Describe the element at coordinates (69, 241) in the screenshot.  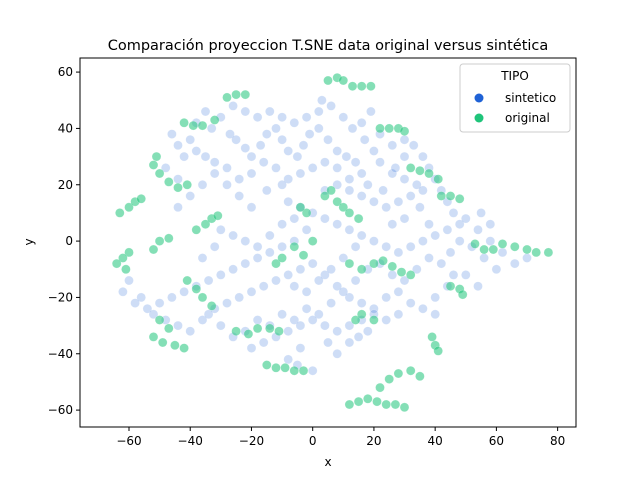
I see `y-tick-label: 0` at that location.